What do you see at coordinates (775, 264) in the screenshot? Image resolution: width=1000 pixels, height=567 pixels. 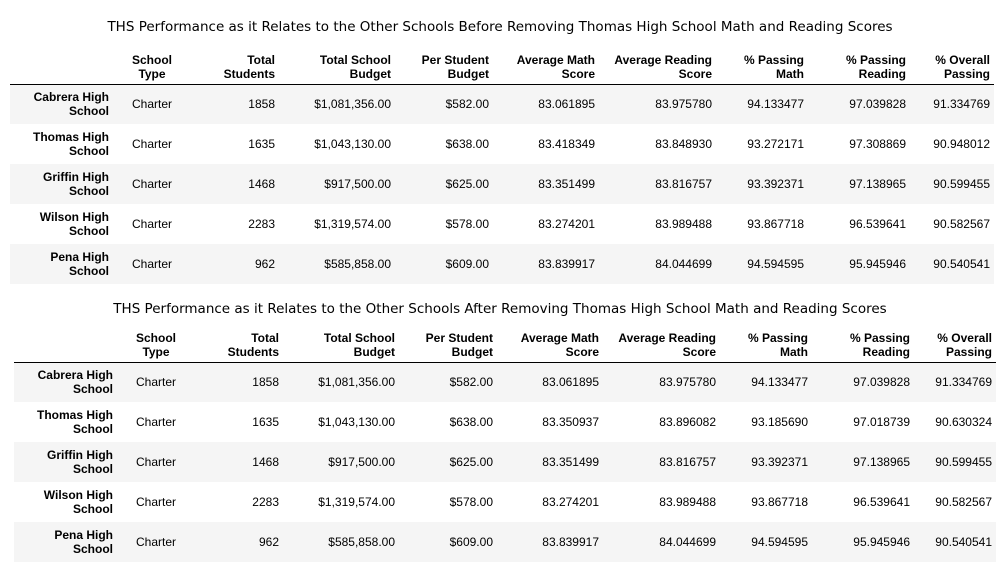 I see `cell-pct-math: 94.594595` at bounding box center [775, 264].